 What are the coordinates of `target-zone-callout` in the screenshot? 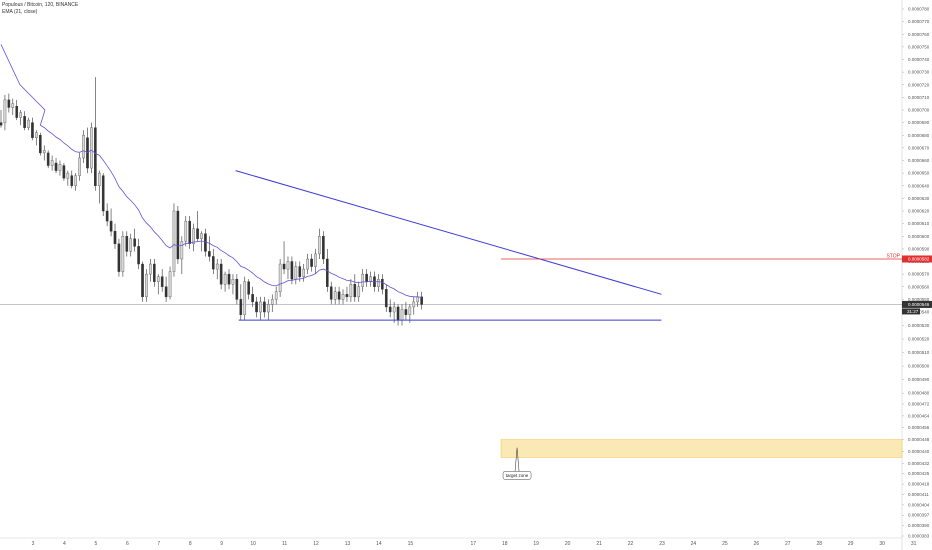 It's located at (517, 475).